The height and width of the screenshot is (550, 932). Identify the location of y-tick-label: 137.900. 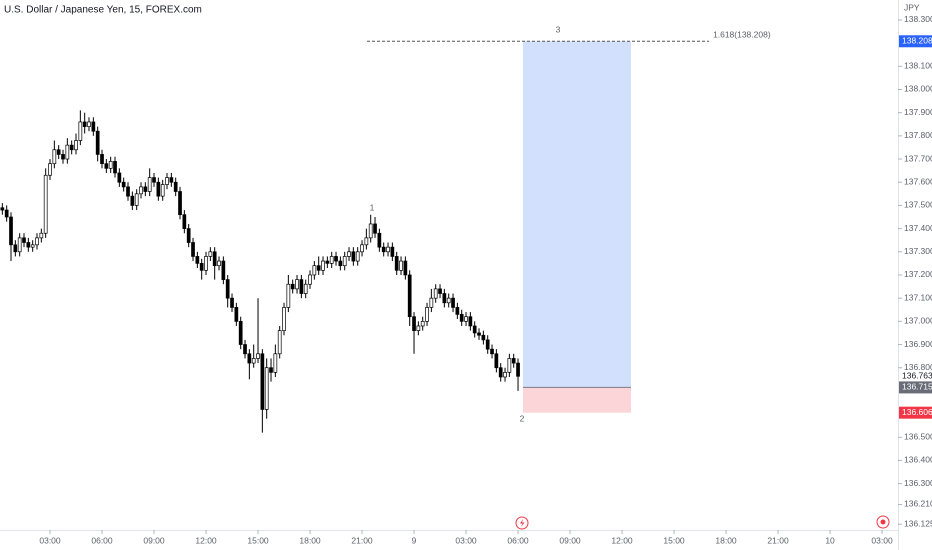
(918, 112).